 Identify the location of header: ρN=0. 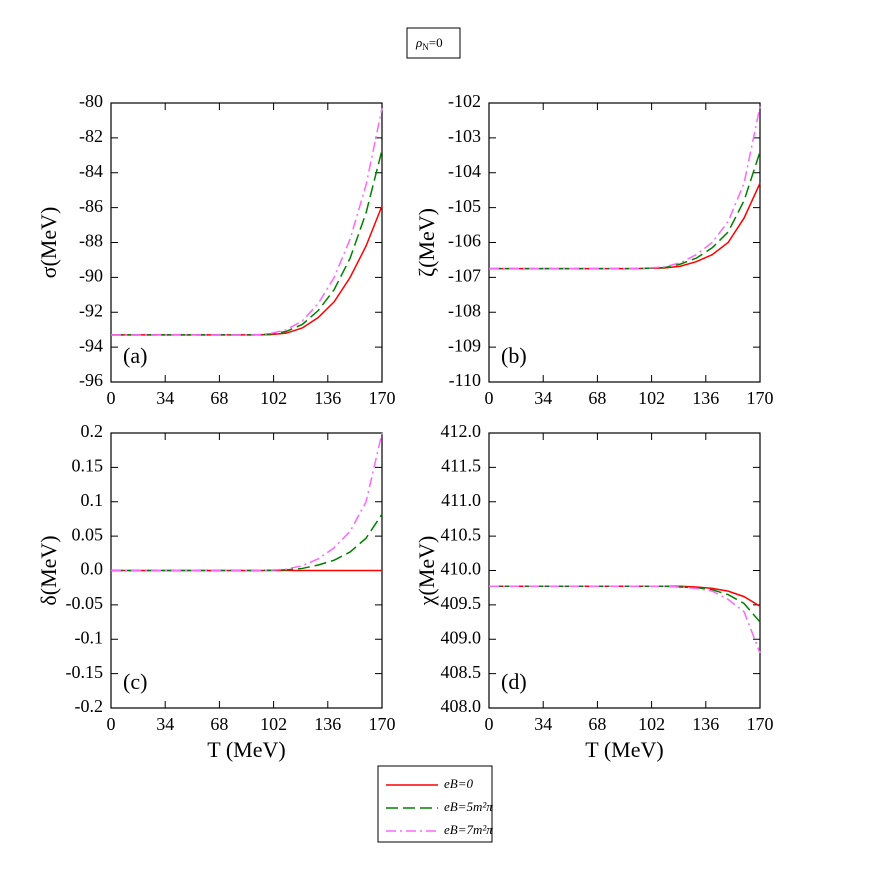
(429, 43).